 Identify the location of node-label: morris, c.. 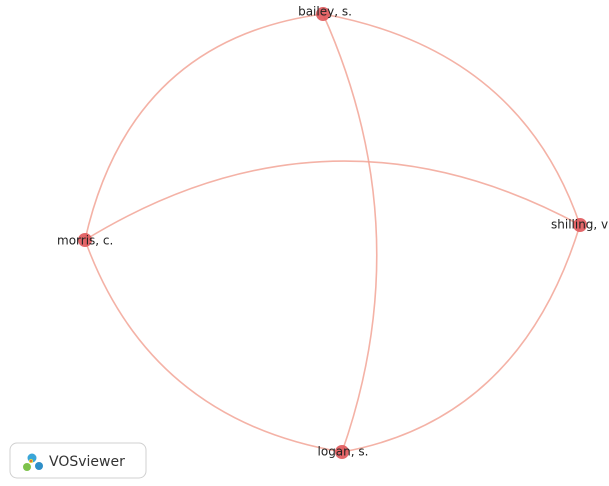
(85, 241).